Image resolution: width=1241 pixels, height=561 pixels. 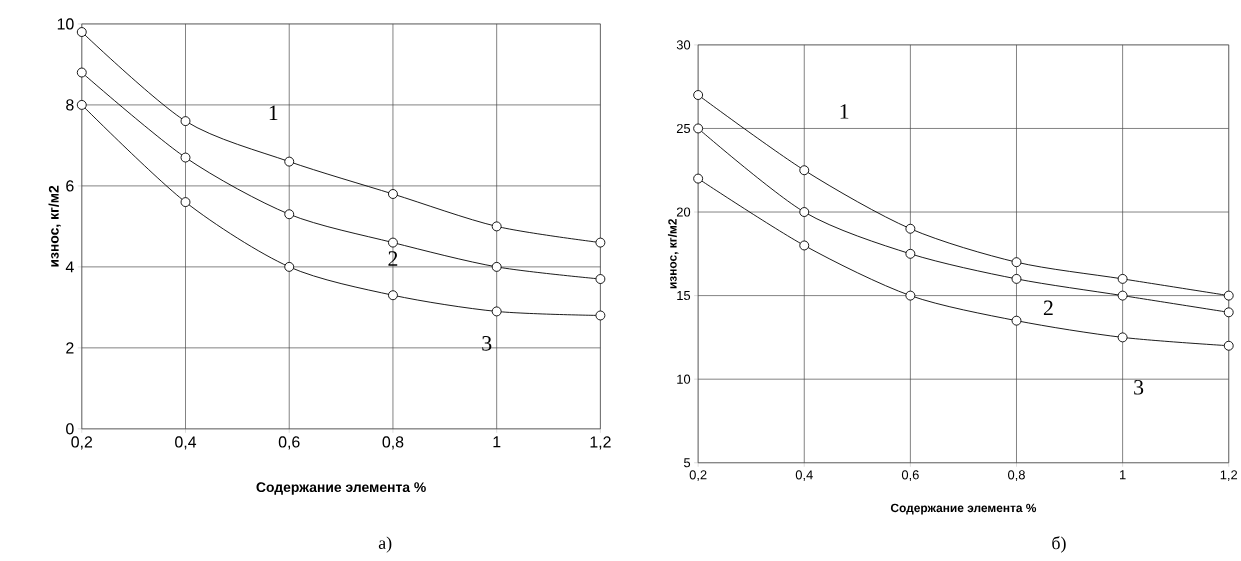 What do you see at coordinates (683, 212) in the screenshot?
I see `y-tick-label: 20` at bounding box center [683, 212].